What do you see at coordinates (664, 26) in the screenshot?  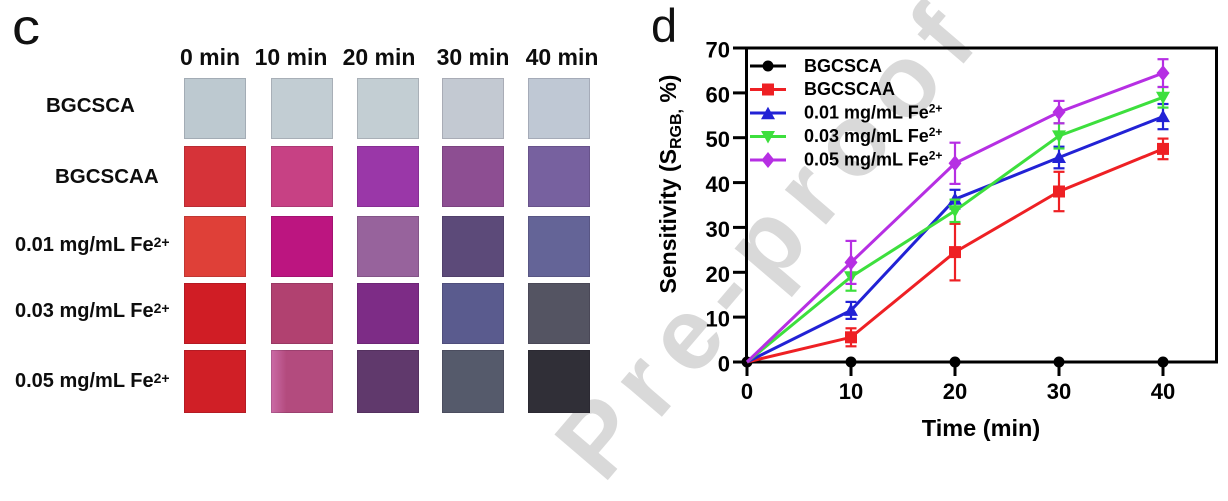 I see `svg-text: d` at bounding box center [664, 26].